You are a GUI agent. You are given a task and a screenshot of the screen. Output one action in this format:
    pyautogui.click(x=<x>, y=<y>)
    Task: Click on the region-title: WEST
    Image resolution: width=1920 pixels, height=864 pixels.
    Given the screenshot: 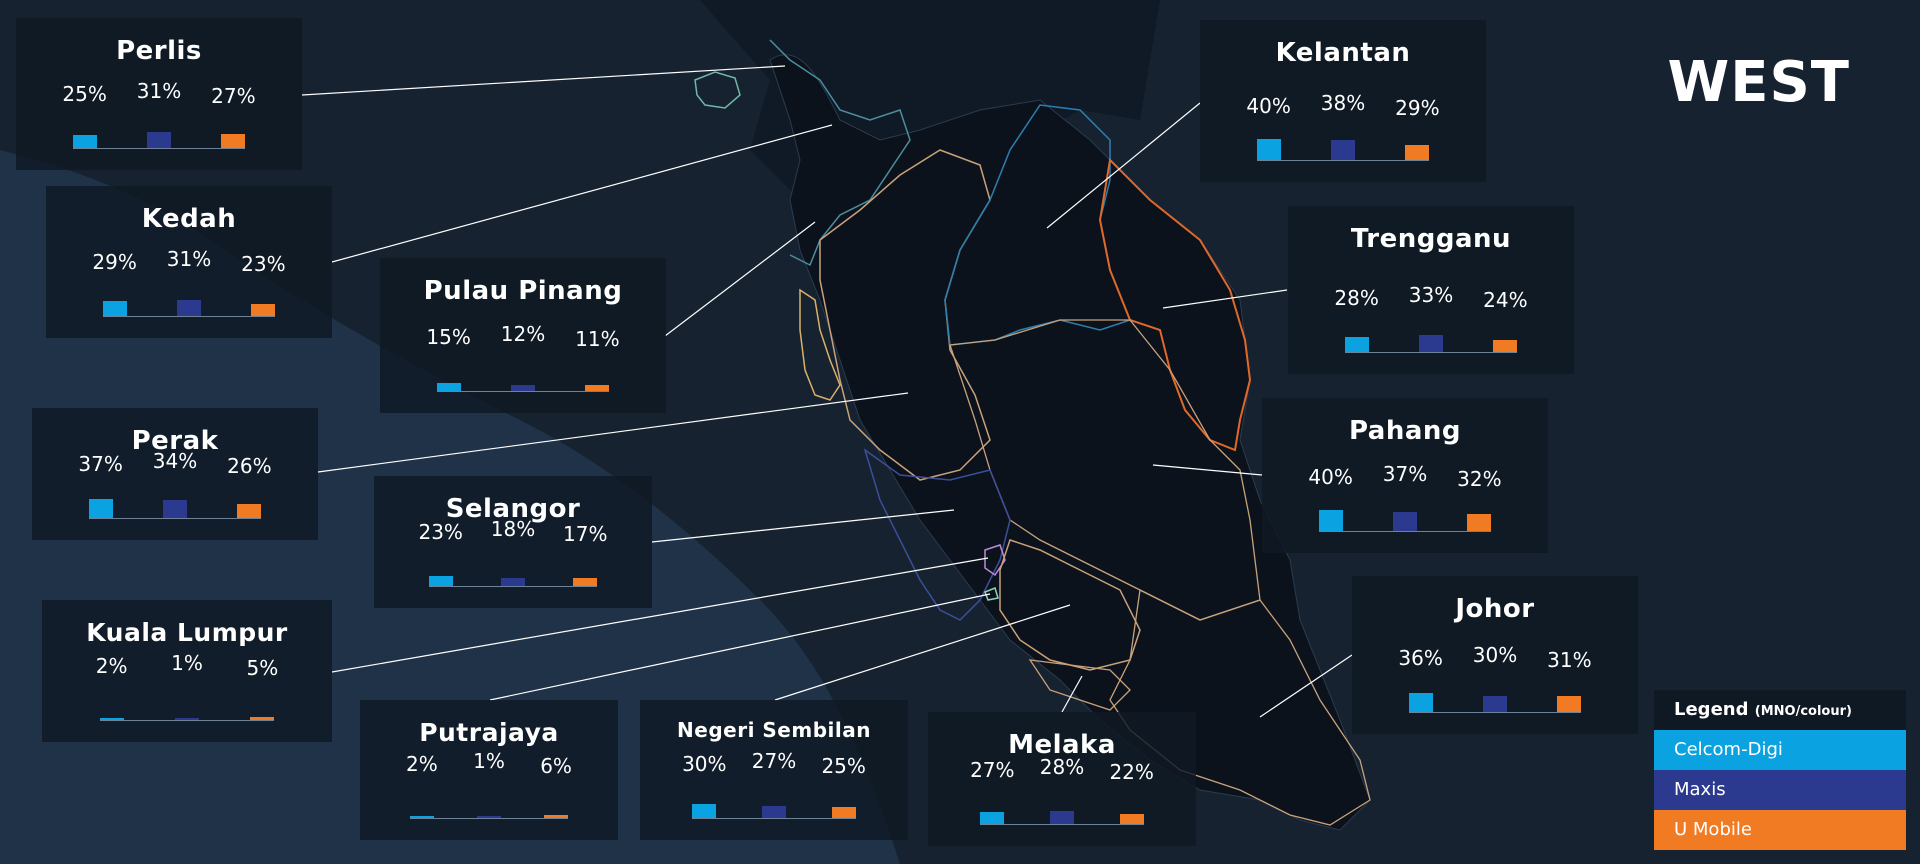 What is the action you would take?
    pyautogui.click(x=1758, y=82)
    